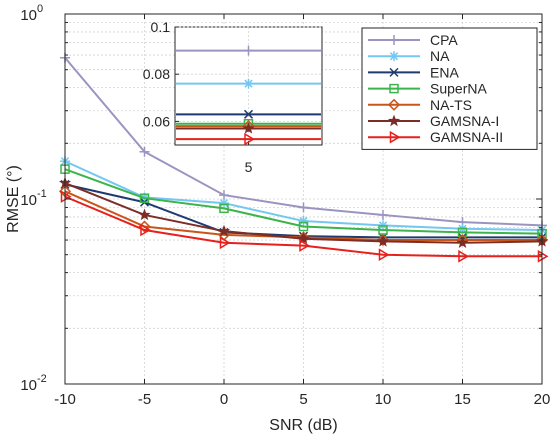 The image size is (550, 440). I want to click on legend-label-na: NA, so click(440, 56).